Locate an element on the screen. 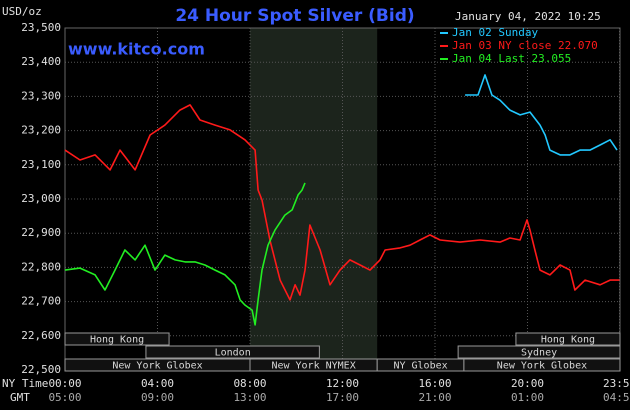  session-label: Sydney is located at coordinates (539, 353).